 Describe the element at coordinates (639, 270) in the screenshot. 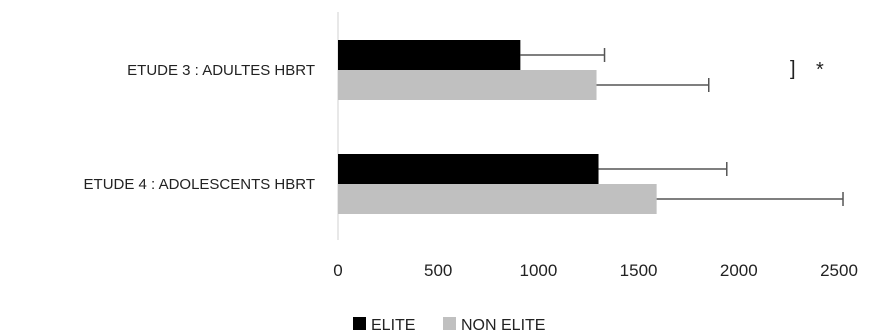

I see `tick-label-1500: 1500` at that location.